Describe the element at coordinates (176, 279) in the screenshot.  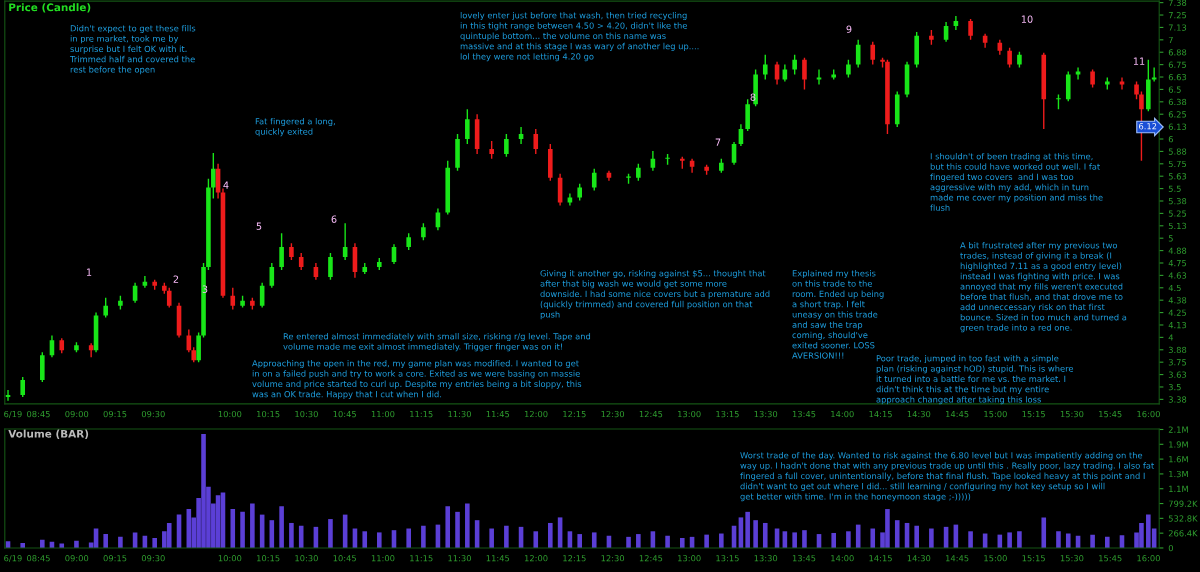
I see `annotation: 2` at that location.